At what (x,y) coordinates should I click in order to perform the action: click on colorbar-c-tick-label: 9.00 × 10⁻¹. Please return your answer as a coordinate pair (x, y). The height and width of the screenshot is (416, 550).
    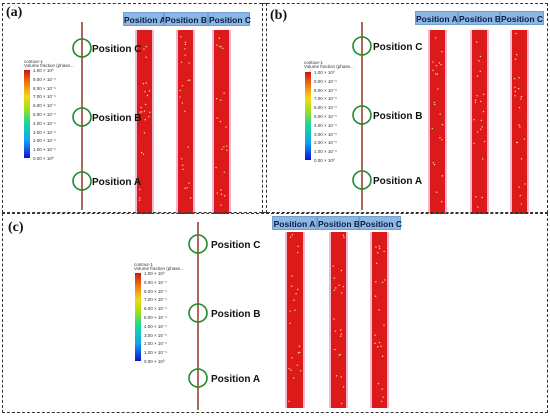
    Looking at the image, I should click on (155, 282).